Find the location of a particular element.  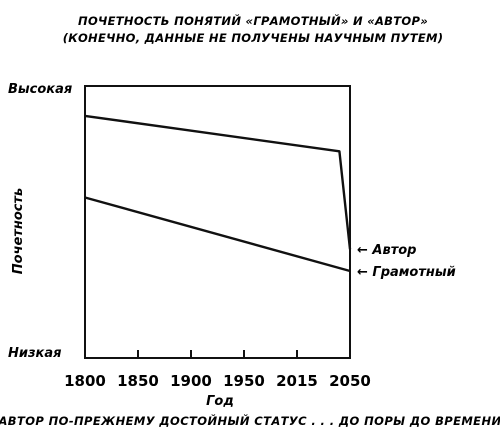

legend-series-name: Грамотный is located at coordinates (413, 272).